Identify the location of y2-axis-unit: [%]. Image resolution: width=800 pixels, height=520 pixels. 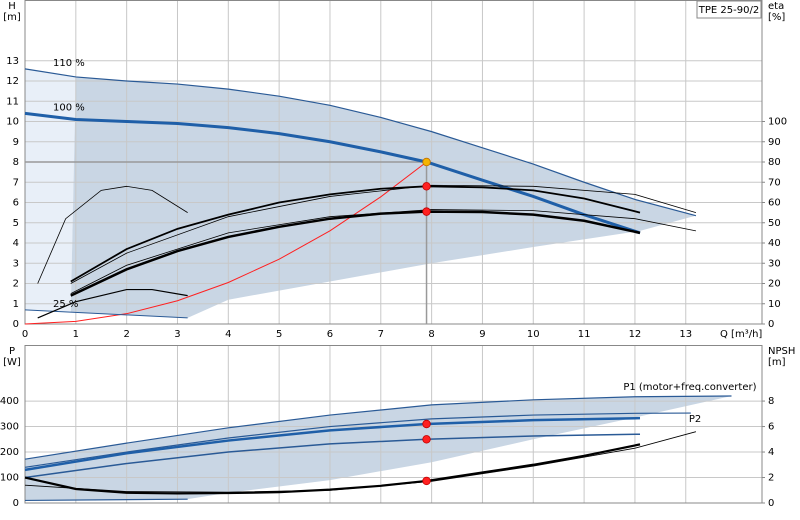
(776, 17).